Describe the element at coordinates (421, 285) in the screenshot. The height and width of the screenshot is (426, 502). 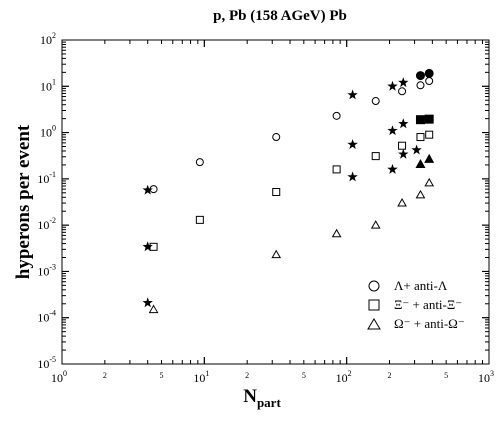
I see `legend-label-lambda: Λ+ anti-Λ` at that location.